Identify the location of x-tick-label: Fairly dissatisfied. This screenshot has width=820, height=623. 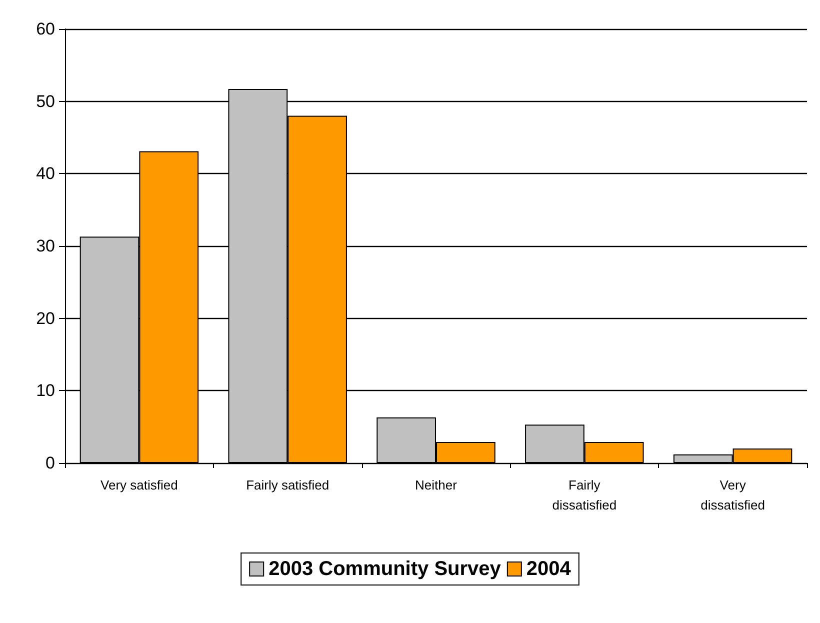
(584, 495).